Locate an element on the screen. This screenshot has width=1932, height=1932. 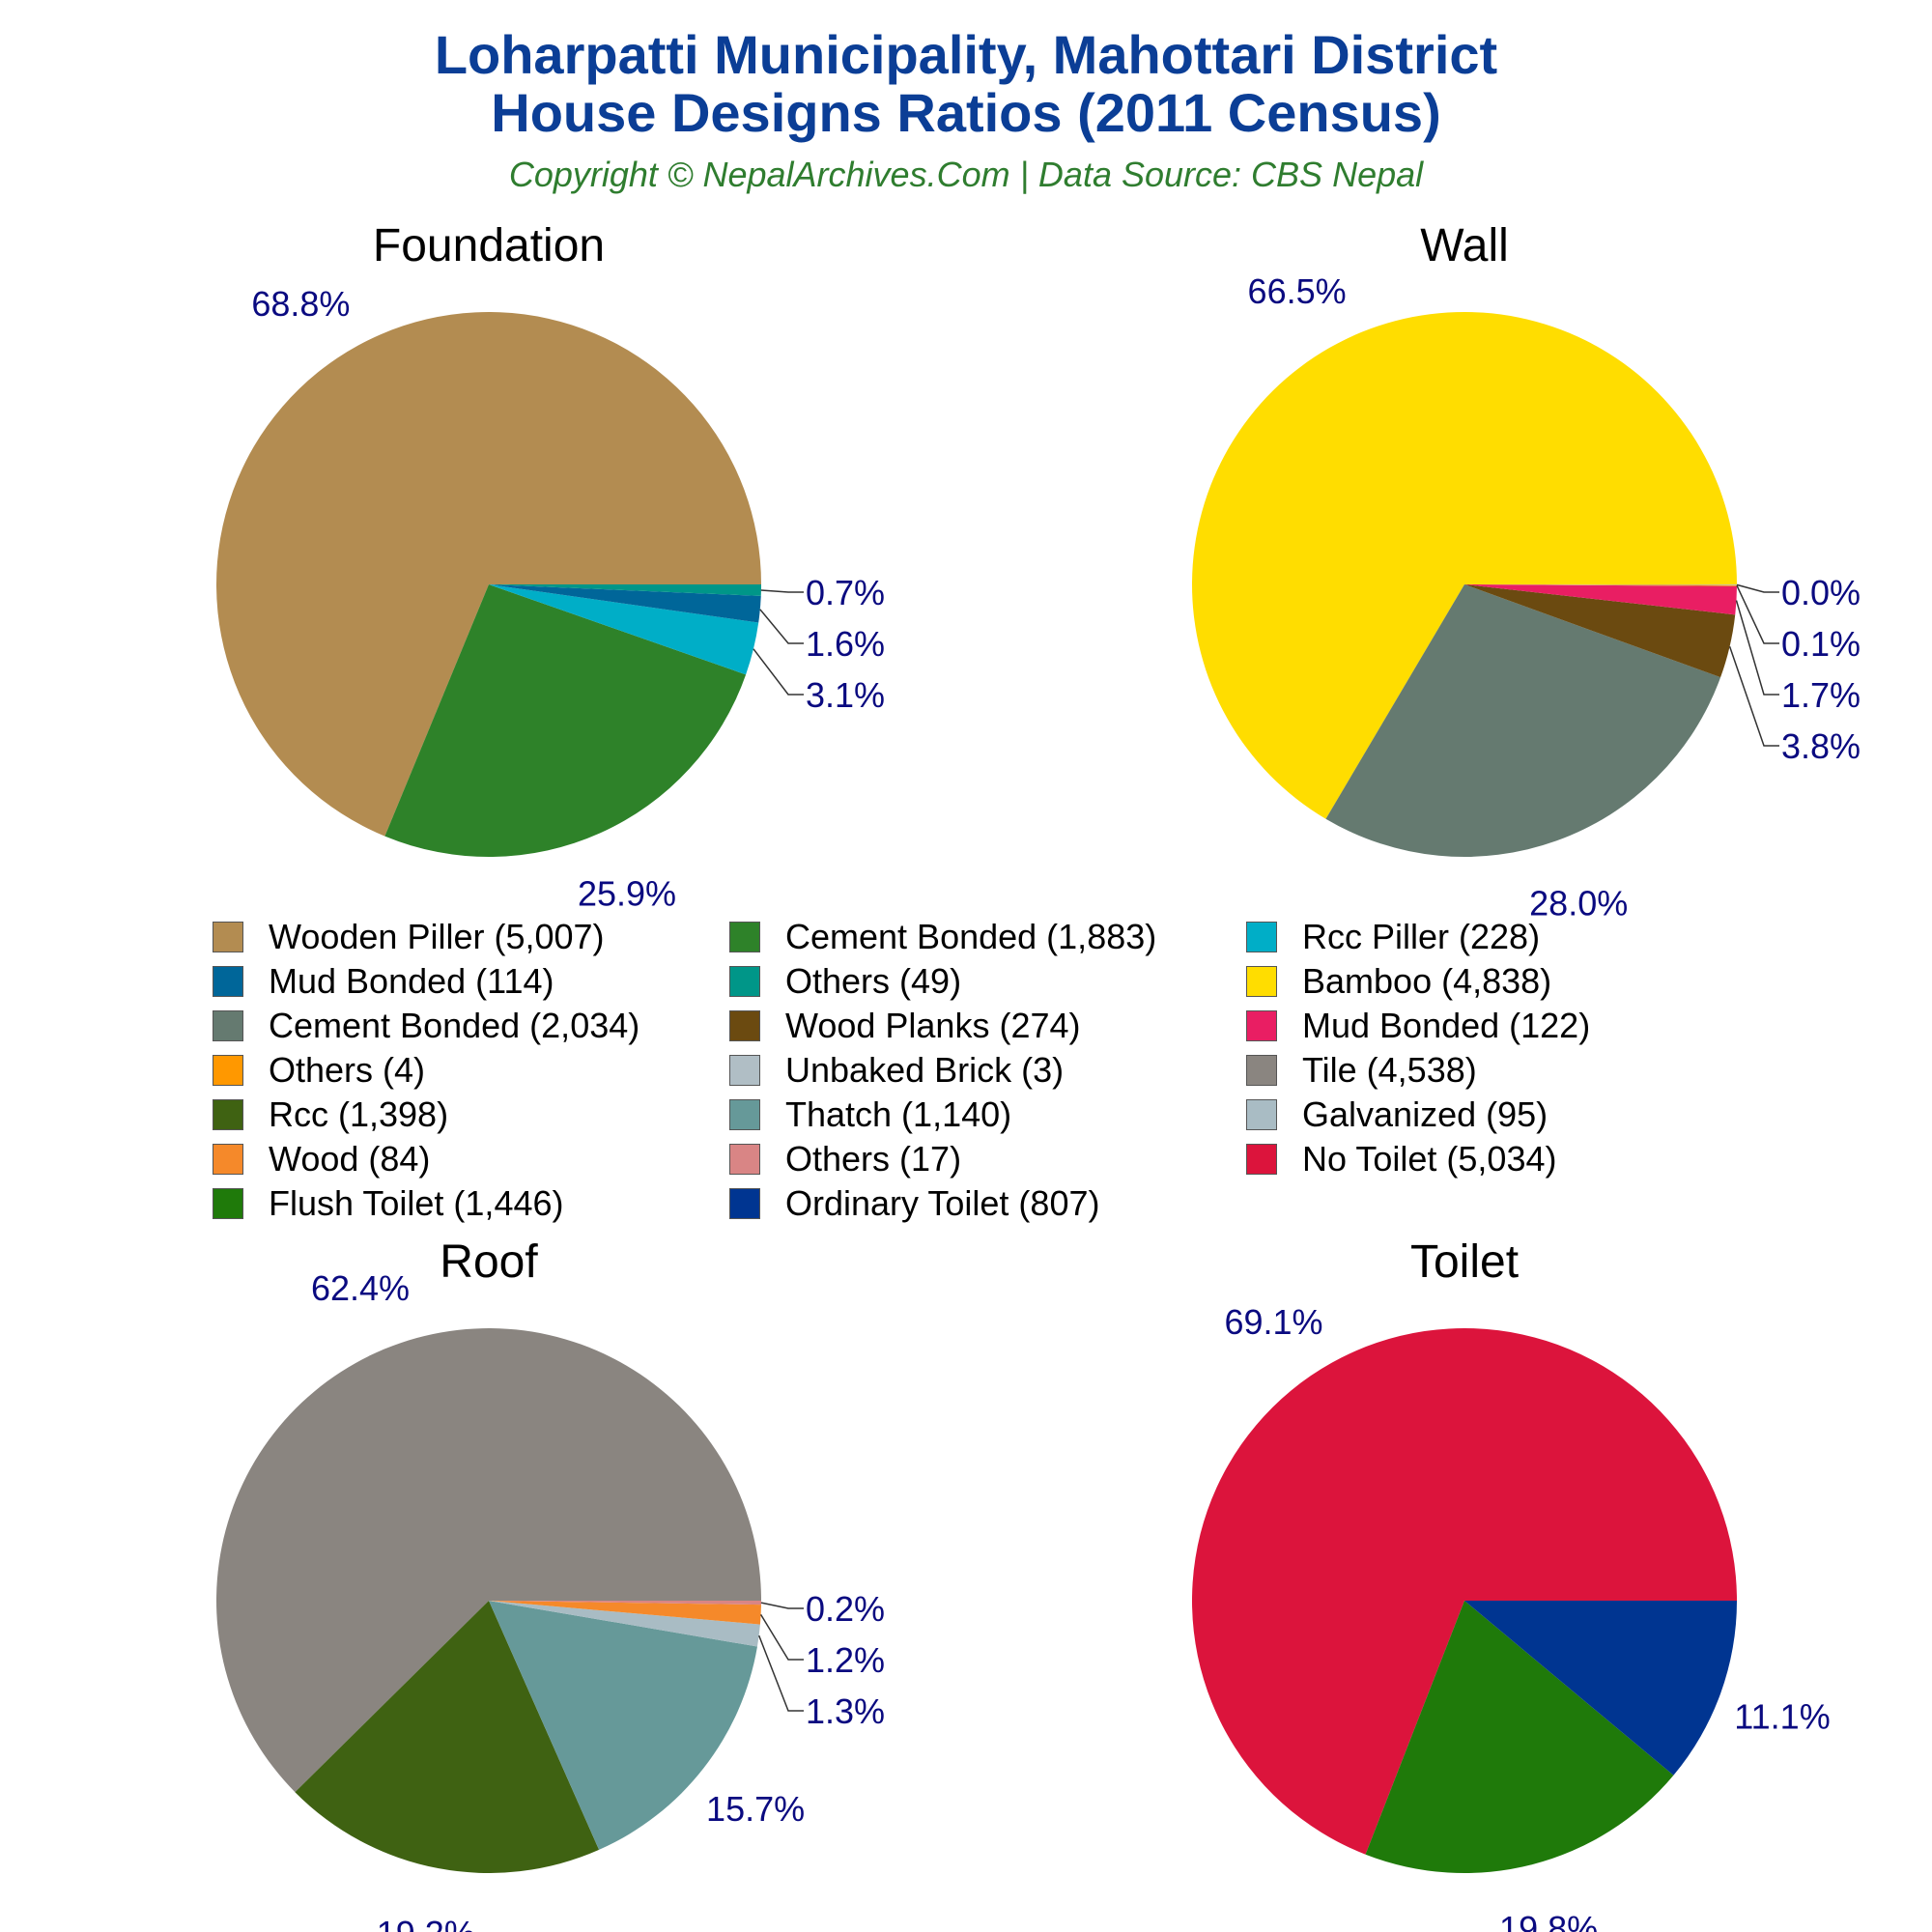
slice-percent-label: 25.9% is located at coordinates (627, 894).